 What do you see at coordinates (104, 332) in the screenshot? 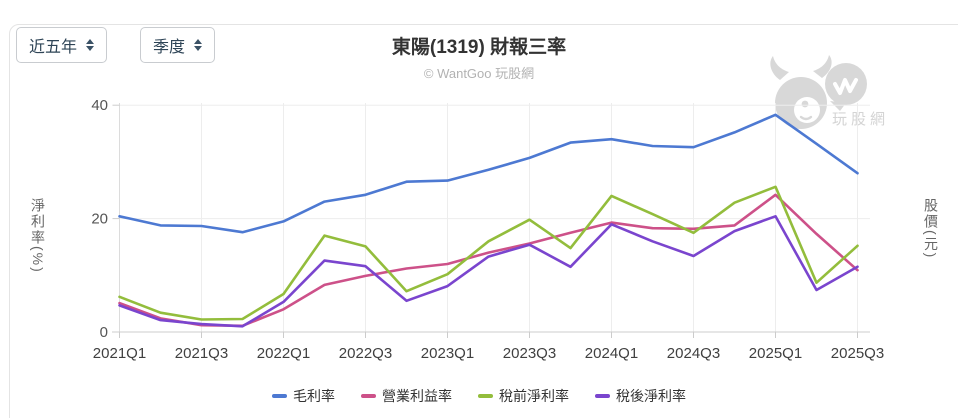
I see `y-tick-label: 0` at bounding box center [104, 332].